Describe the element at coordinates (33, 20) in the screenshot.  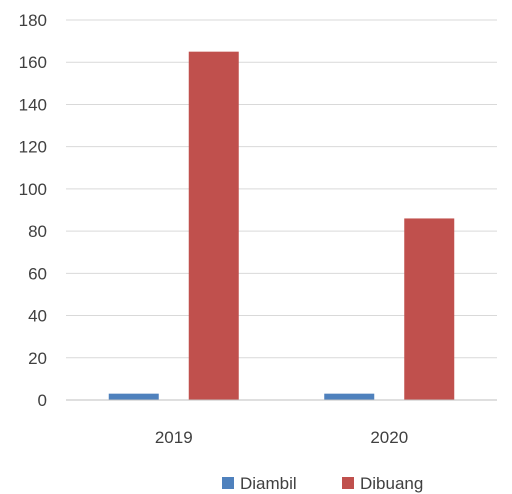
I see `y-tick-label-180: 180` at that location.